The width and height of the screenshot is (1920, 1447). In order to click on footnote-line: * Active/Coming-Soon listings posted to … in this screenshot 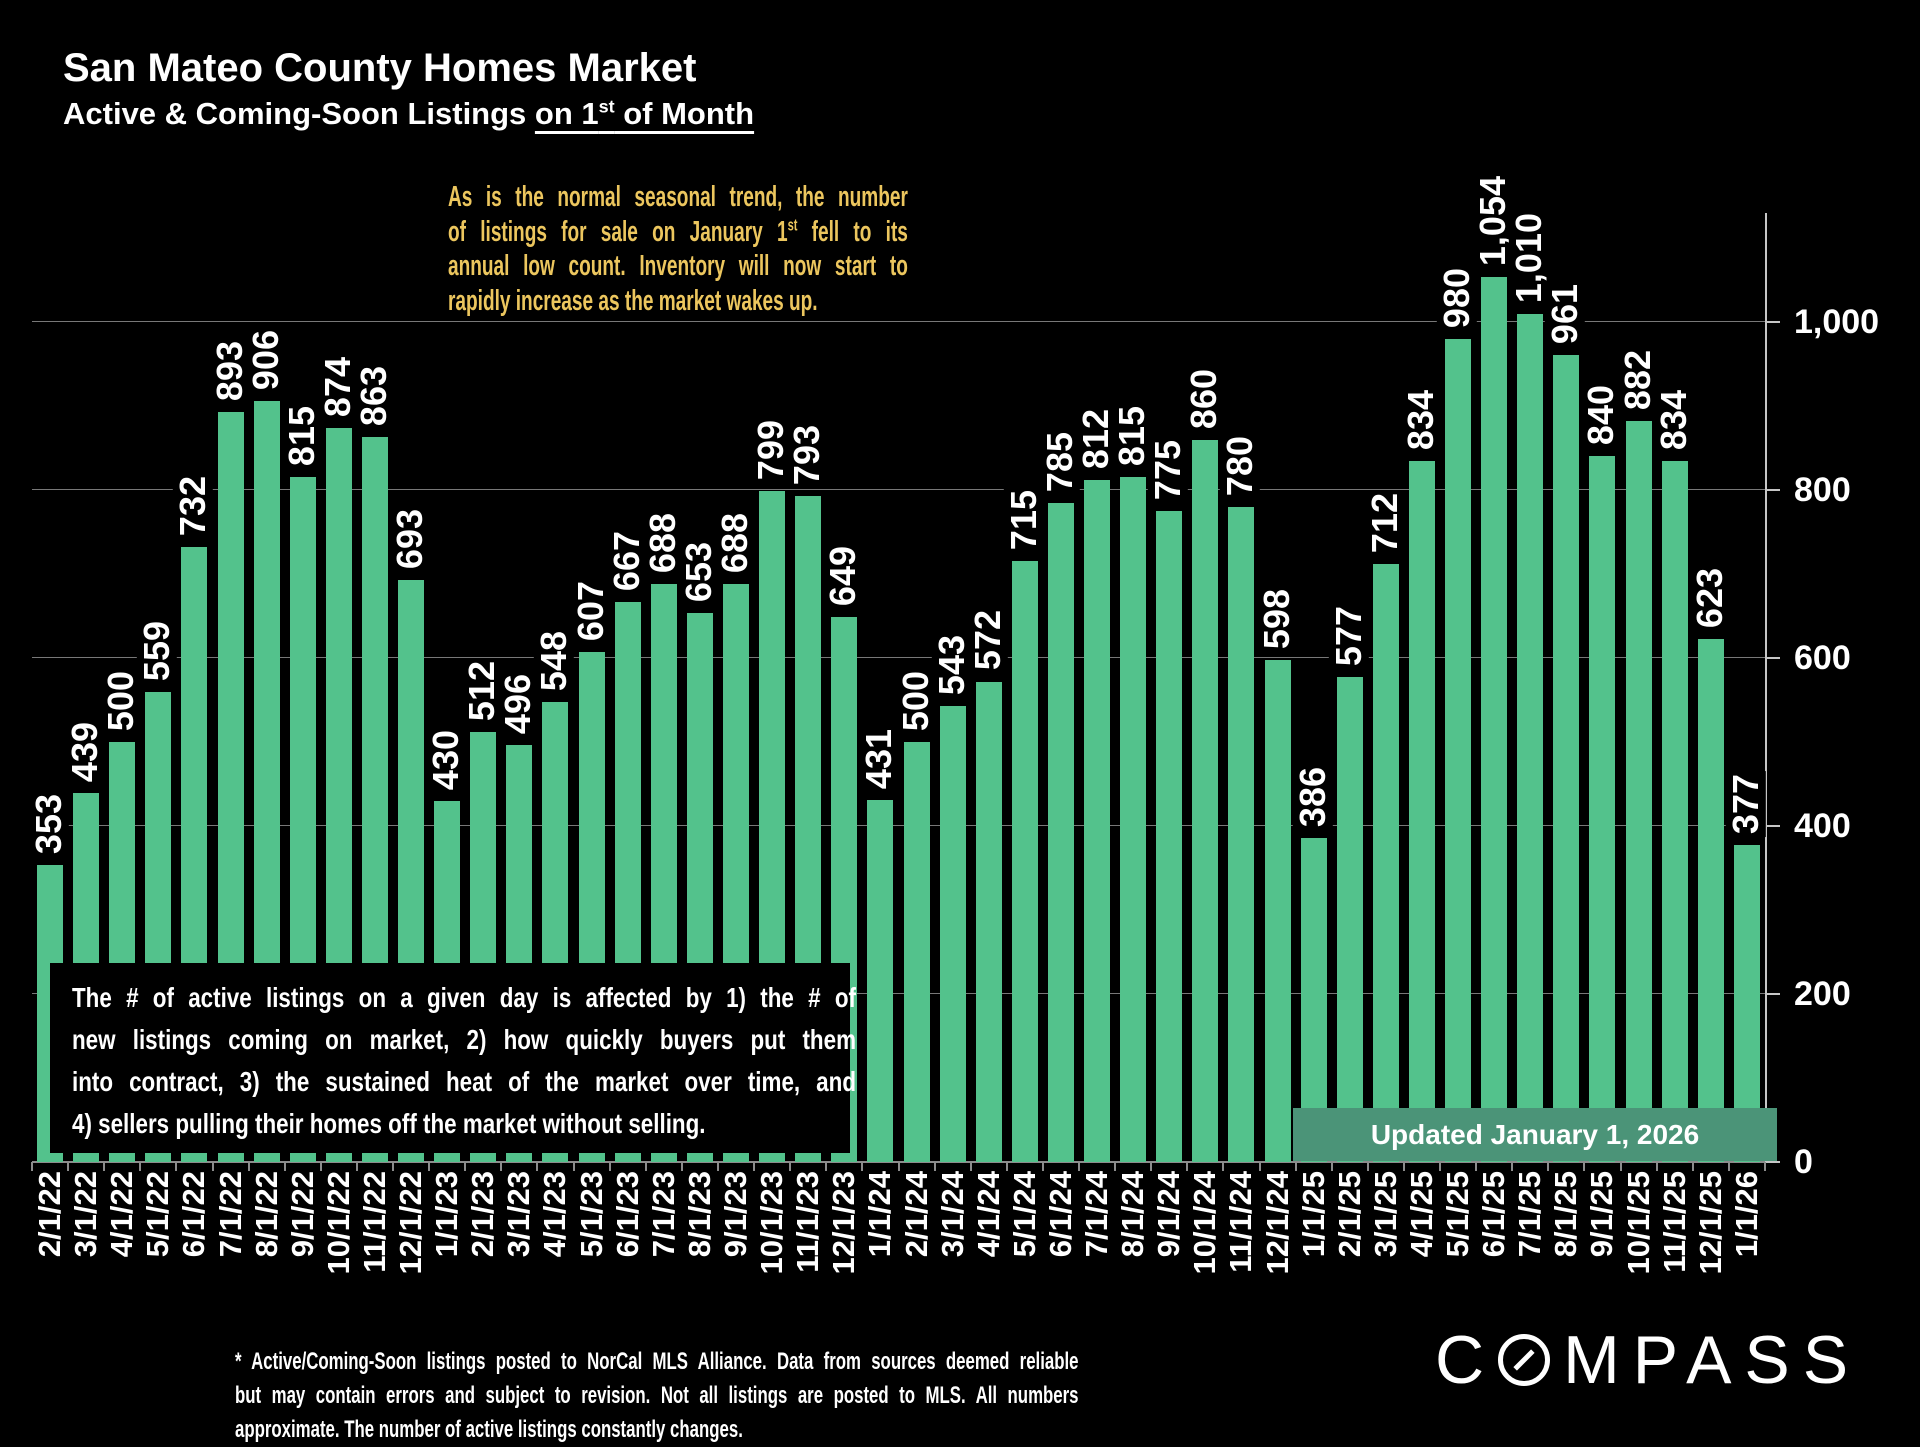, I will do `click(657, 1361)`.